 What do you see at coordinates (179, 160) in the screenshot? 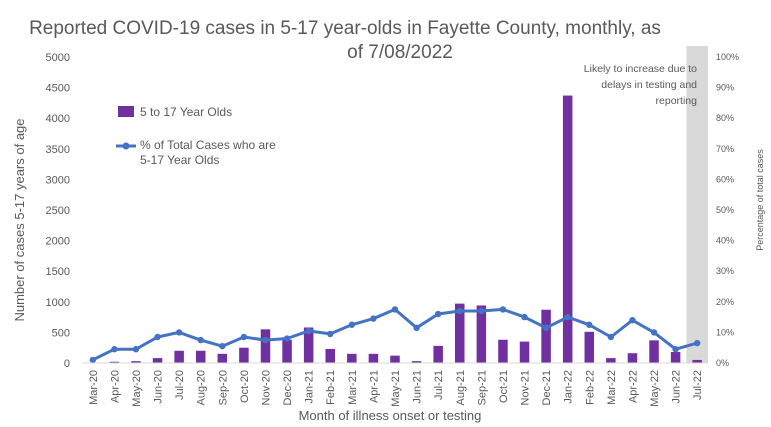
I see `legend-line-label-2: 5-17 Year Olds` at bounding box center [179, 160].